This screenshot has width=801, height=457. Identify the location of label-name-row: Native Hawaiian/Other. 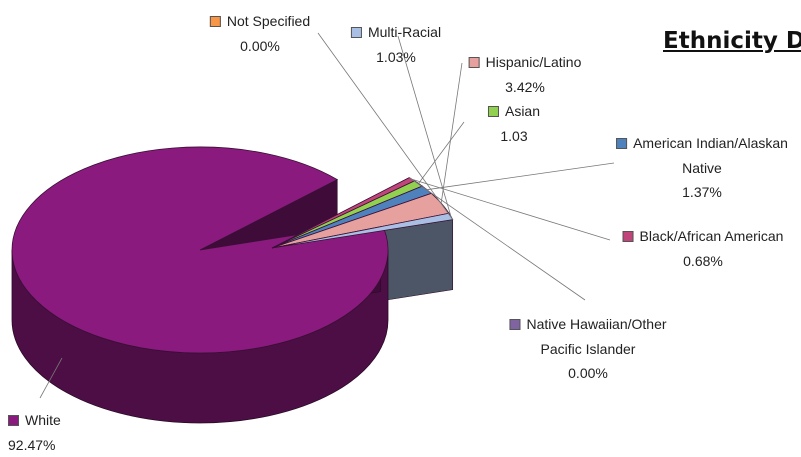
(588, 324).